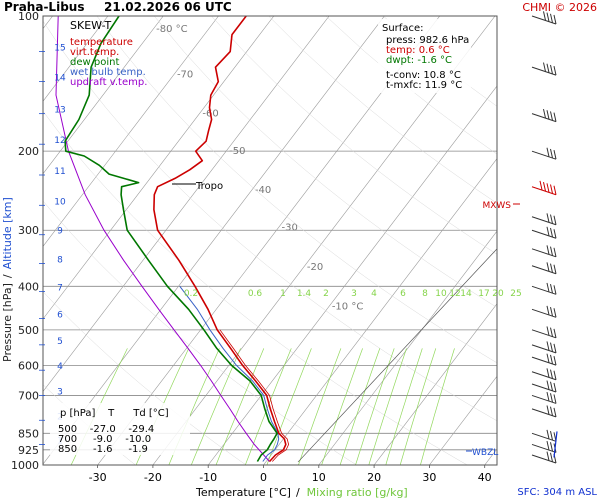 Image resolution: width=600 pixels, height=500 pixels. What do you see at coordinates (427, 40) in the screenshot?
I see `surface-pressure: press: 982.6 hPa` at bounding box center [427, 40].